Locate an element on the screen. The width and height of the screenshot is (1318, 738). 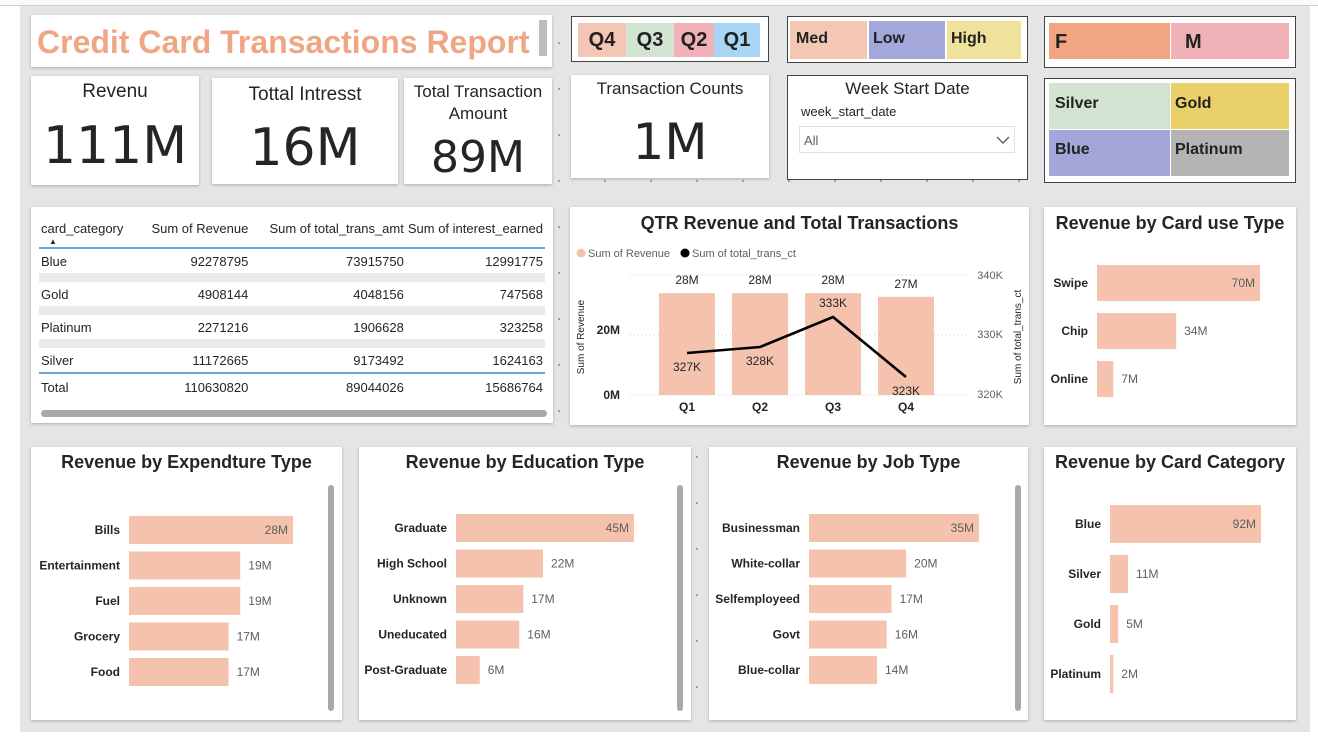
gender-chip: F is located at coordinates (1109, 41).